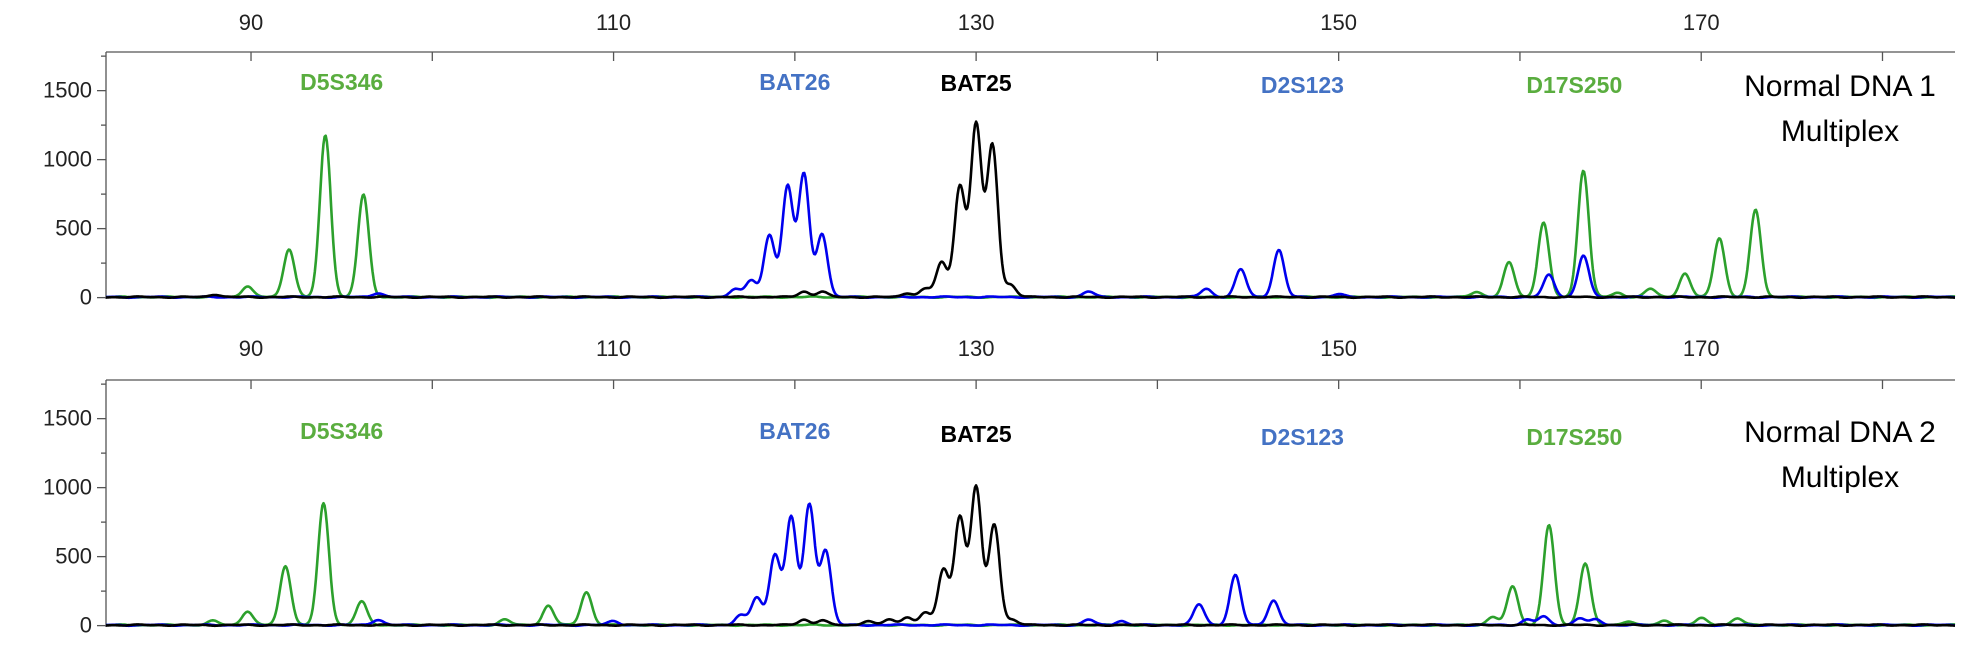 This screenshot has height=645, width=1975. I want to click on sample-label: Normal DNA 2, so click(1840, 432).